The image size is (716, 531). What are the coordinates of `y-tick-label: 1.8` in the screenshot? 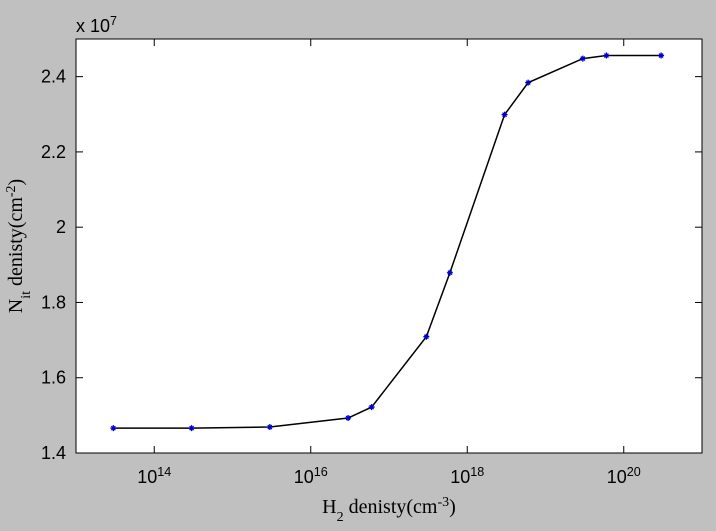 It's located at (53, 302).